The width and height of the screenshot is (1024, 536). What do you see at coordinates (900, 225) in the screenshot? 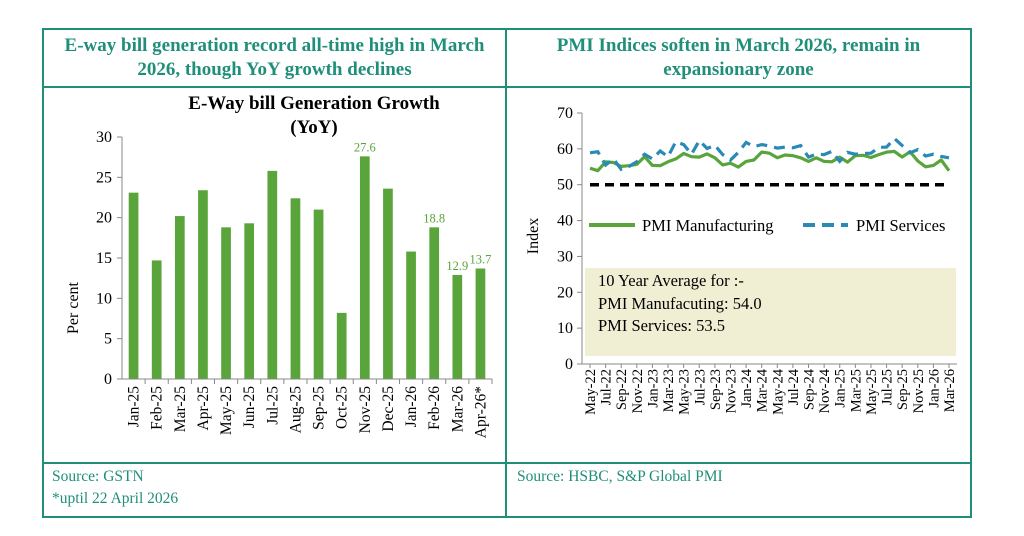
I see `legend-services-label: PMI Services` at bounding box center [900, 225].